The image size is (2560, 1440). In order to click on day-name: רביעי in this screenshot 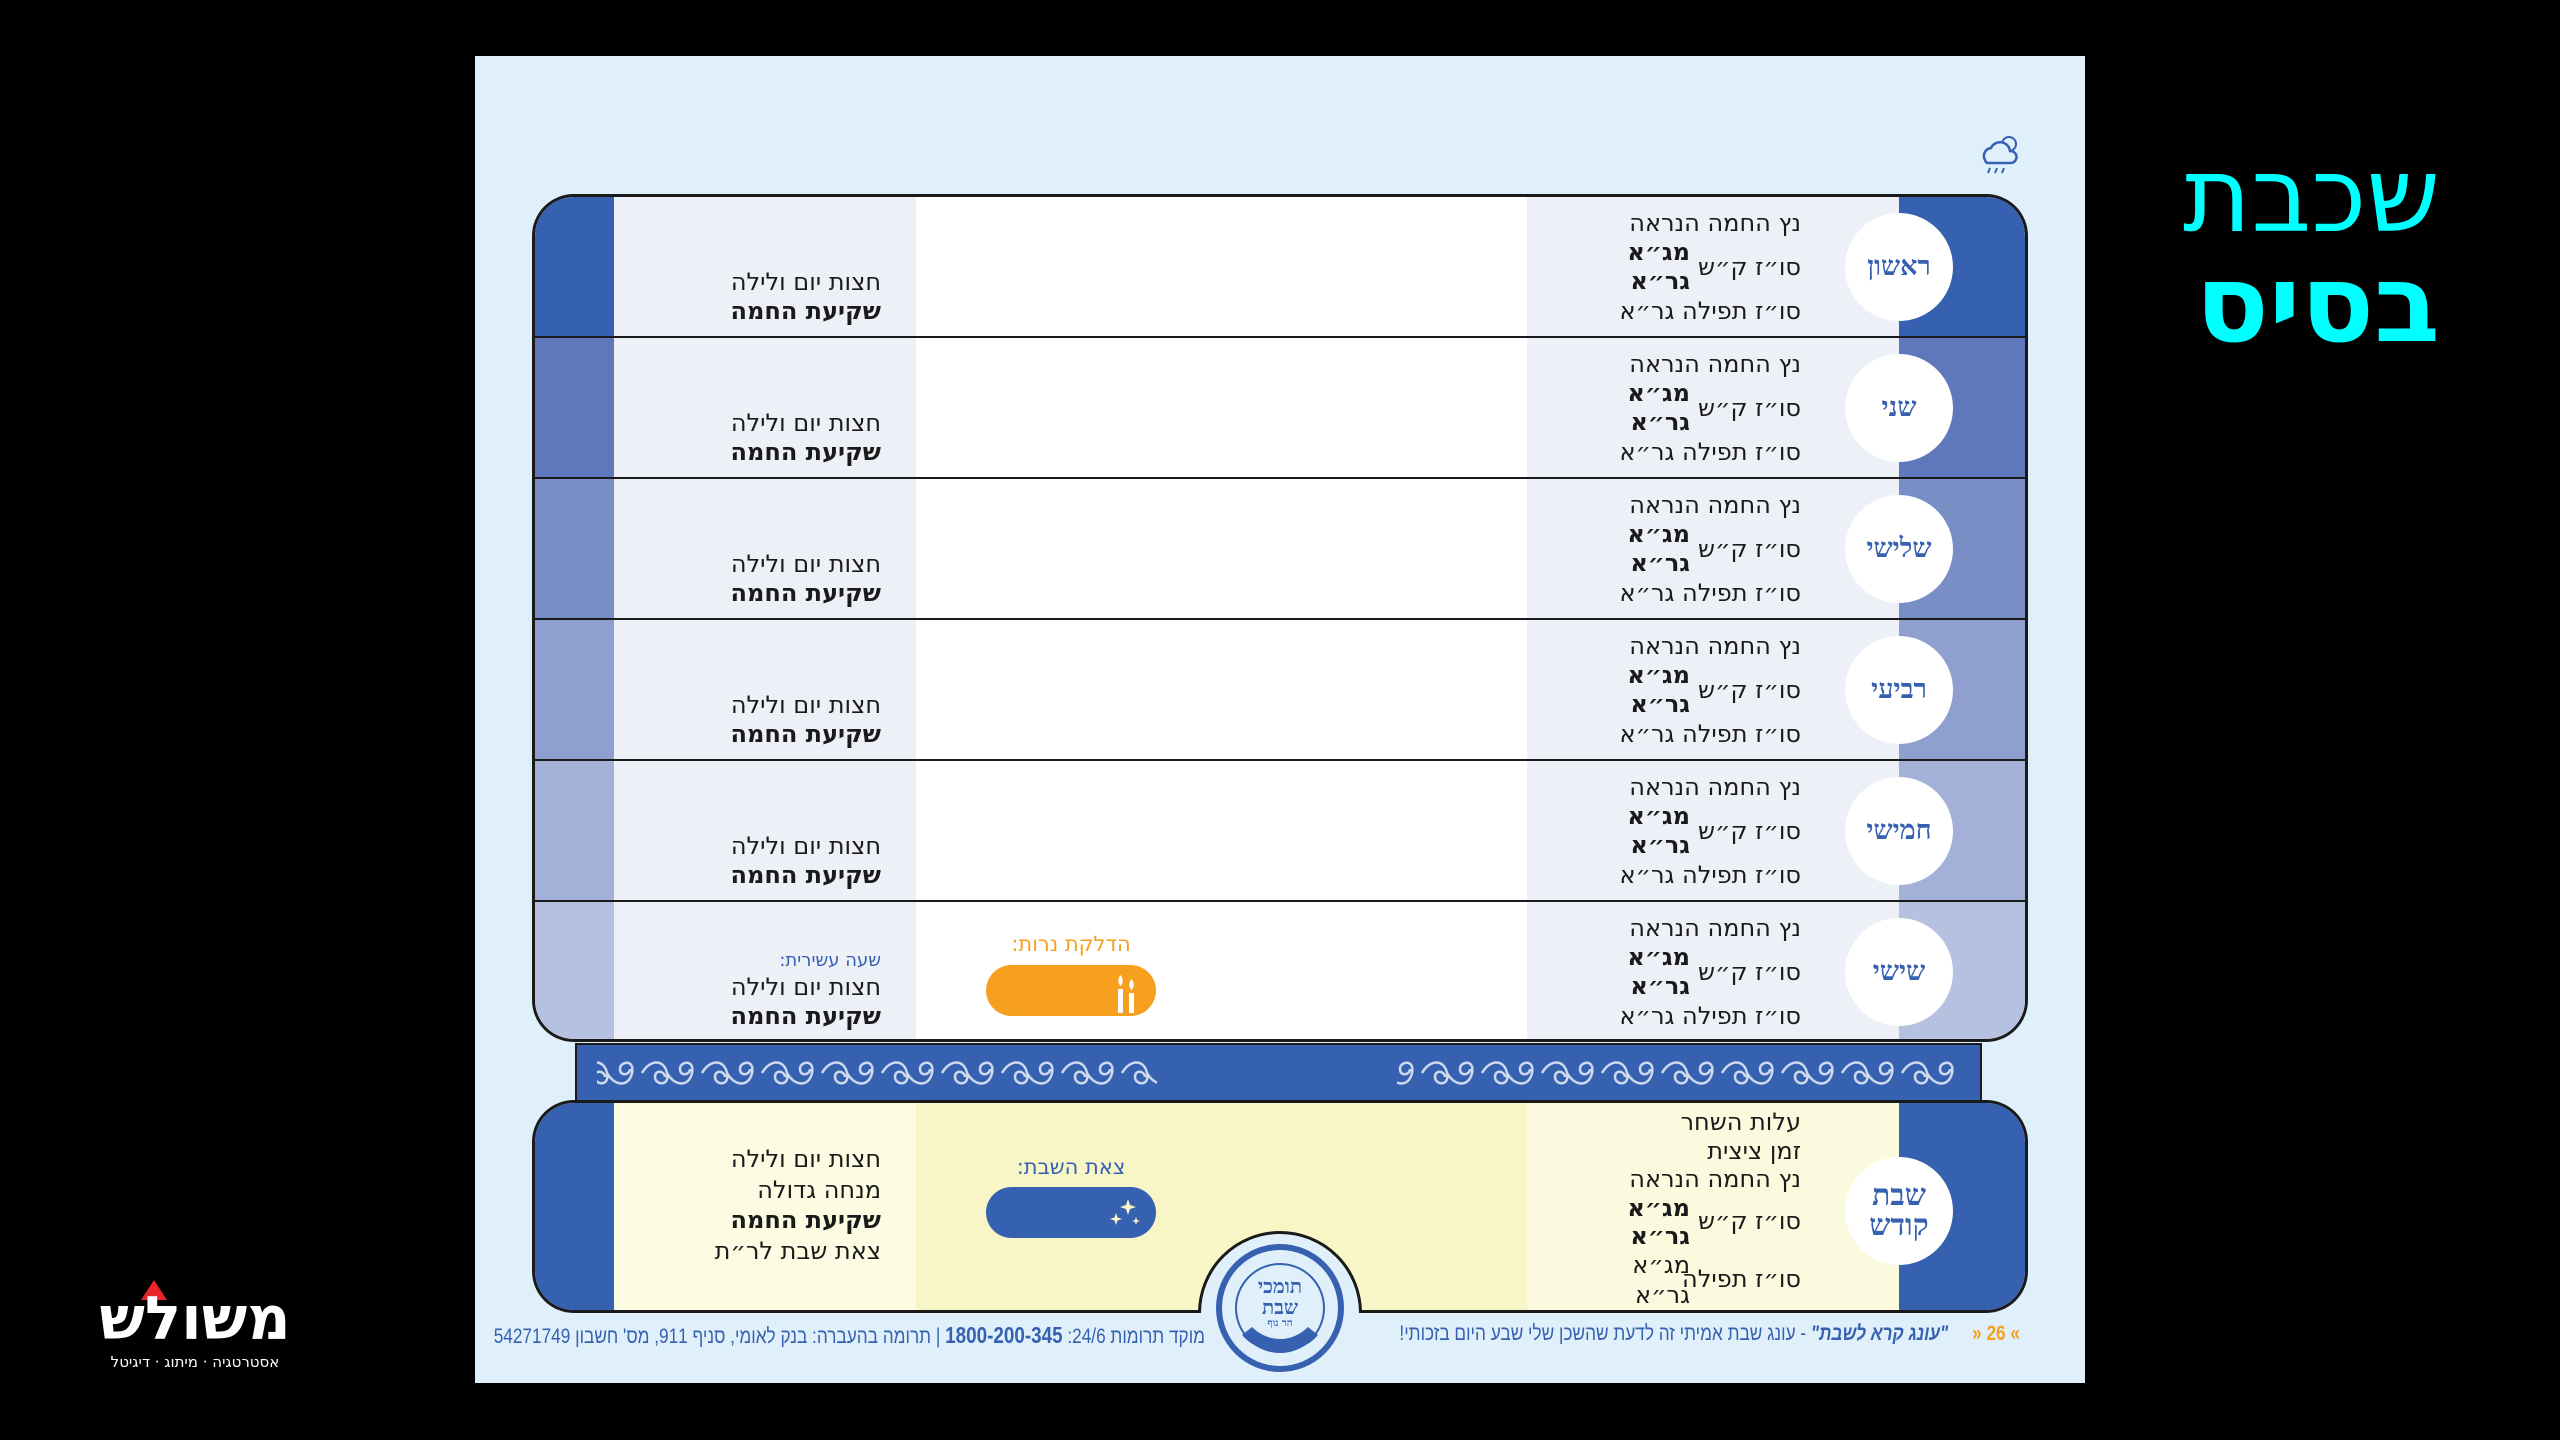, I will do `click(1899, 689)`.